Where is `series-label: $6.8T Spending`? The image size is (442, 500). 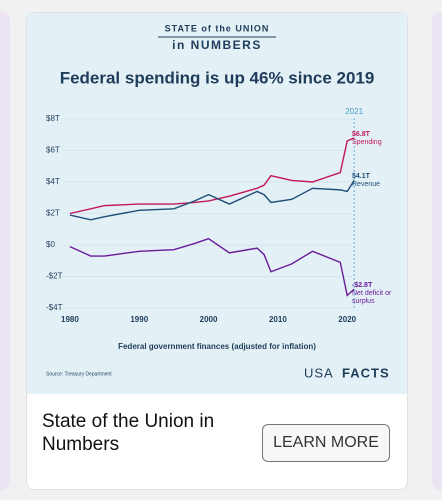
series-label: $6.8T Spending is located at coordinates (375, 139).